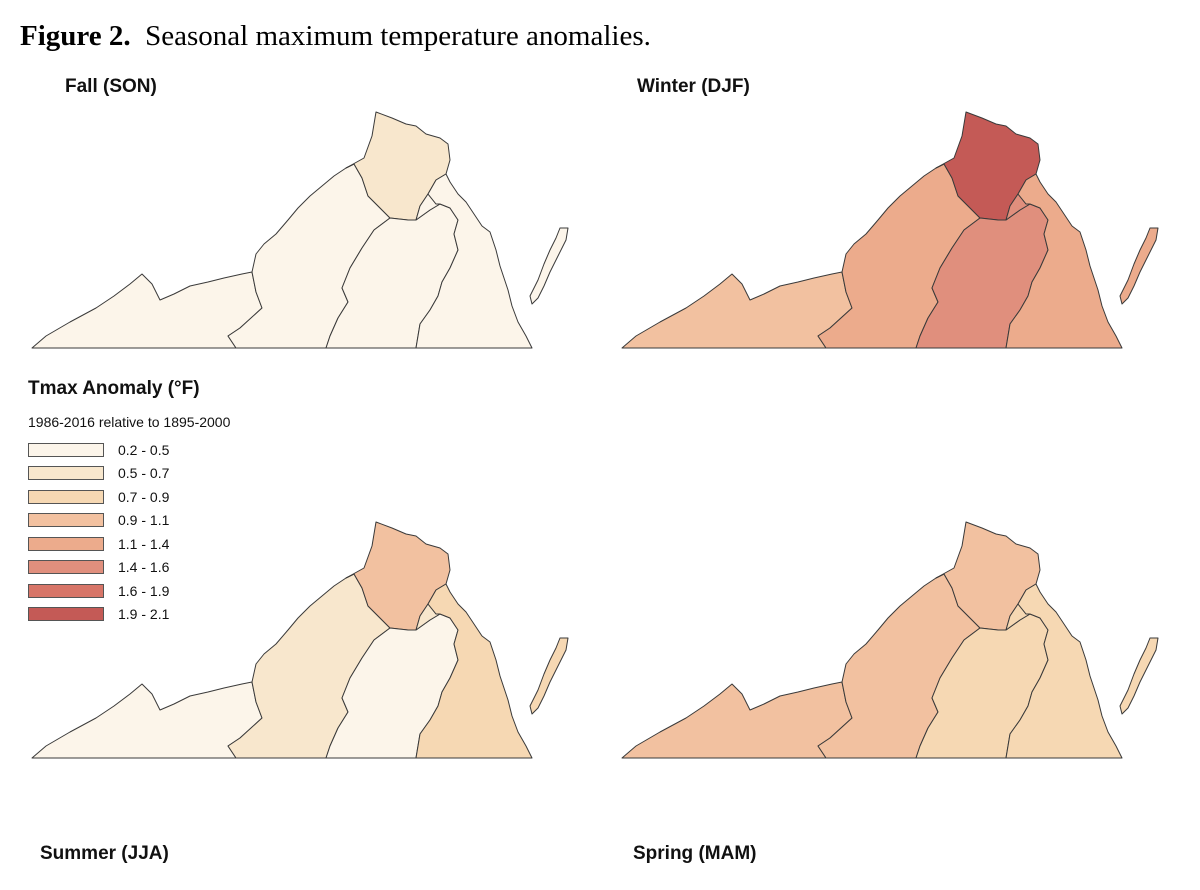 This screenshot has width=1200, height=890. Describe the element at coordinates (178, 474) in the screenshot. I see `legend-item: 0.5 - 0.7` at that location.